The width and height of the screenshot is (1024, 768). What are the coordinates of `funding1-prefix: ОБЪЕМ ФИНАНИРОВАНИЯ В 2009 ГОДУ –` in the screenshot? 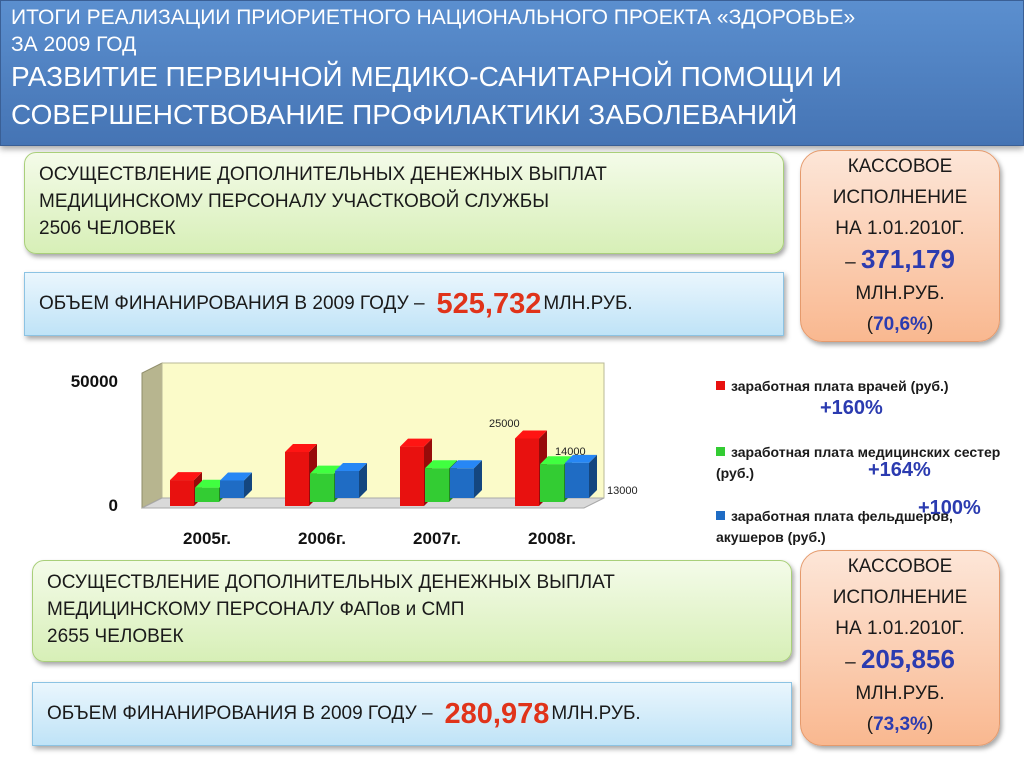 It's located at (232, 303).